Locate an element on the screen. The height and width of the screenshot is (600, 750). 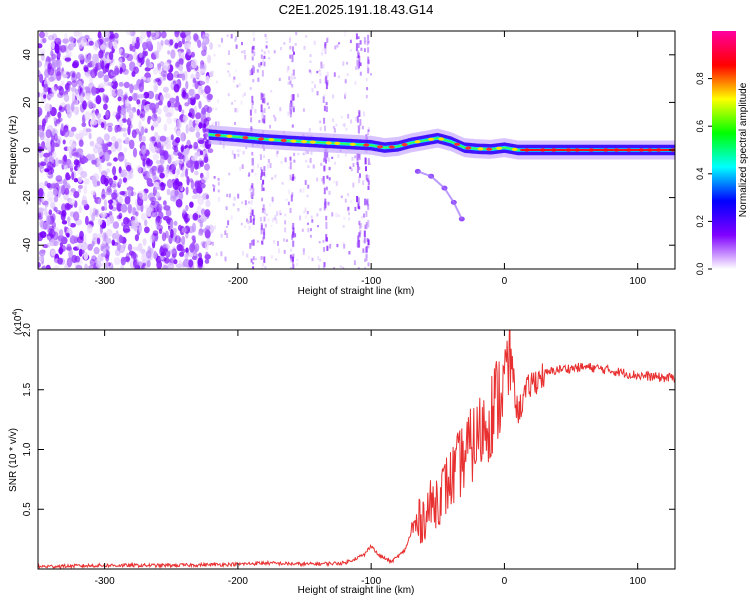
x-tick-label: -300 is located at coordinates (105, 581).